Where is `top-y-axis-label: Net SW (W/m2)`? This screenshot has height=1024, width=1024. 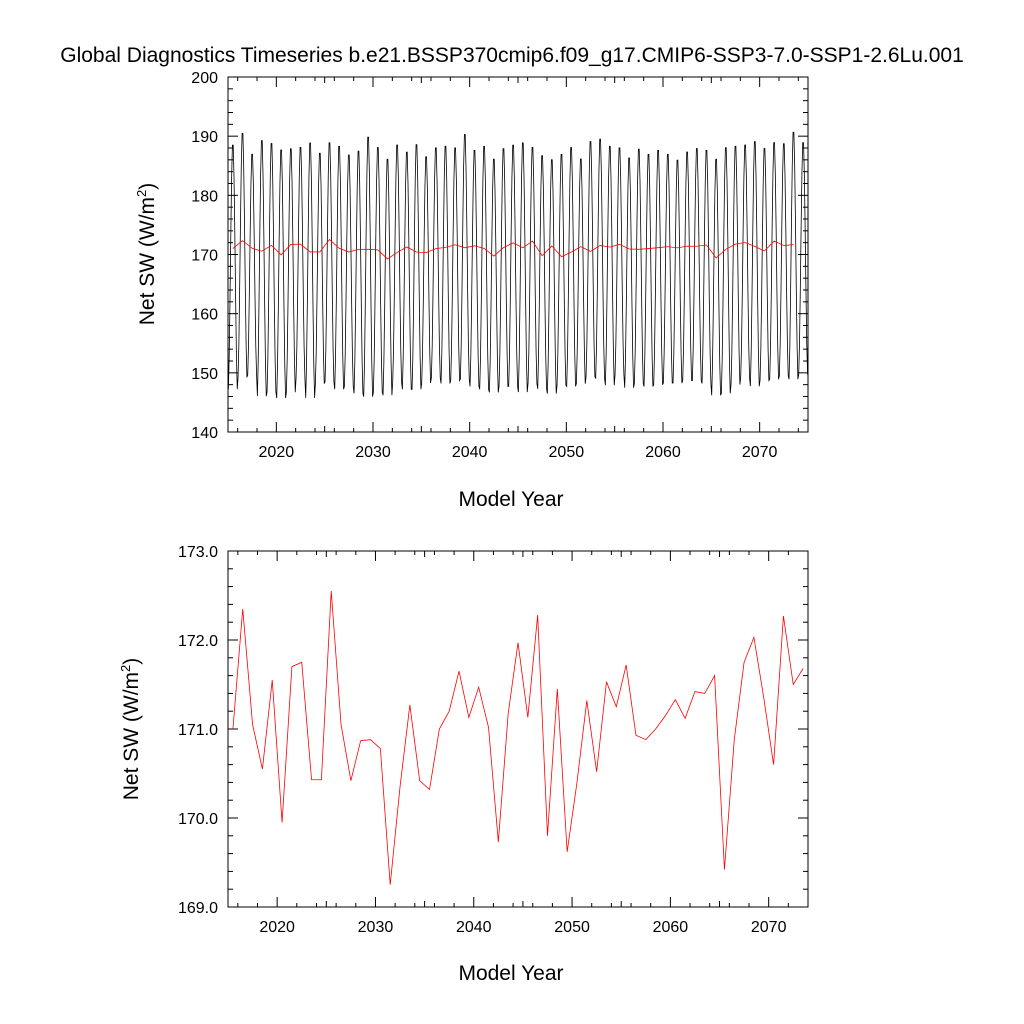
top-y-axis-label: Net SW (W/m2) is located at coordinates (146, 254).